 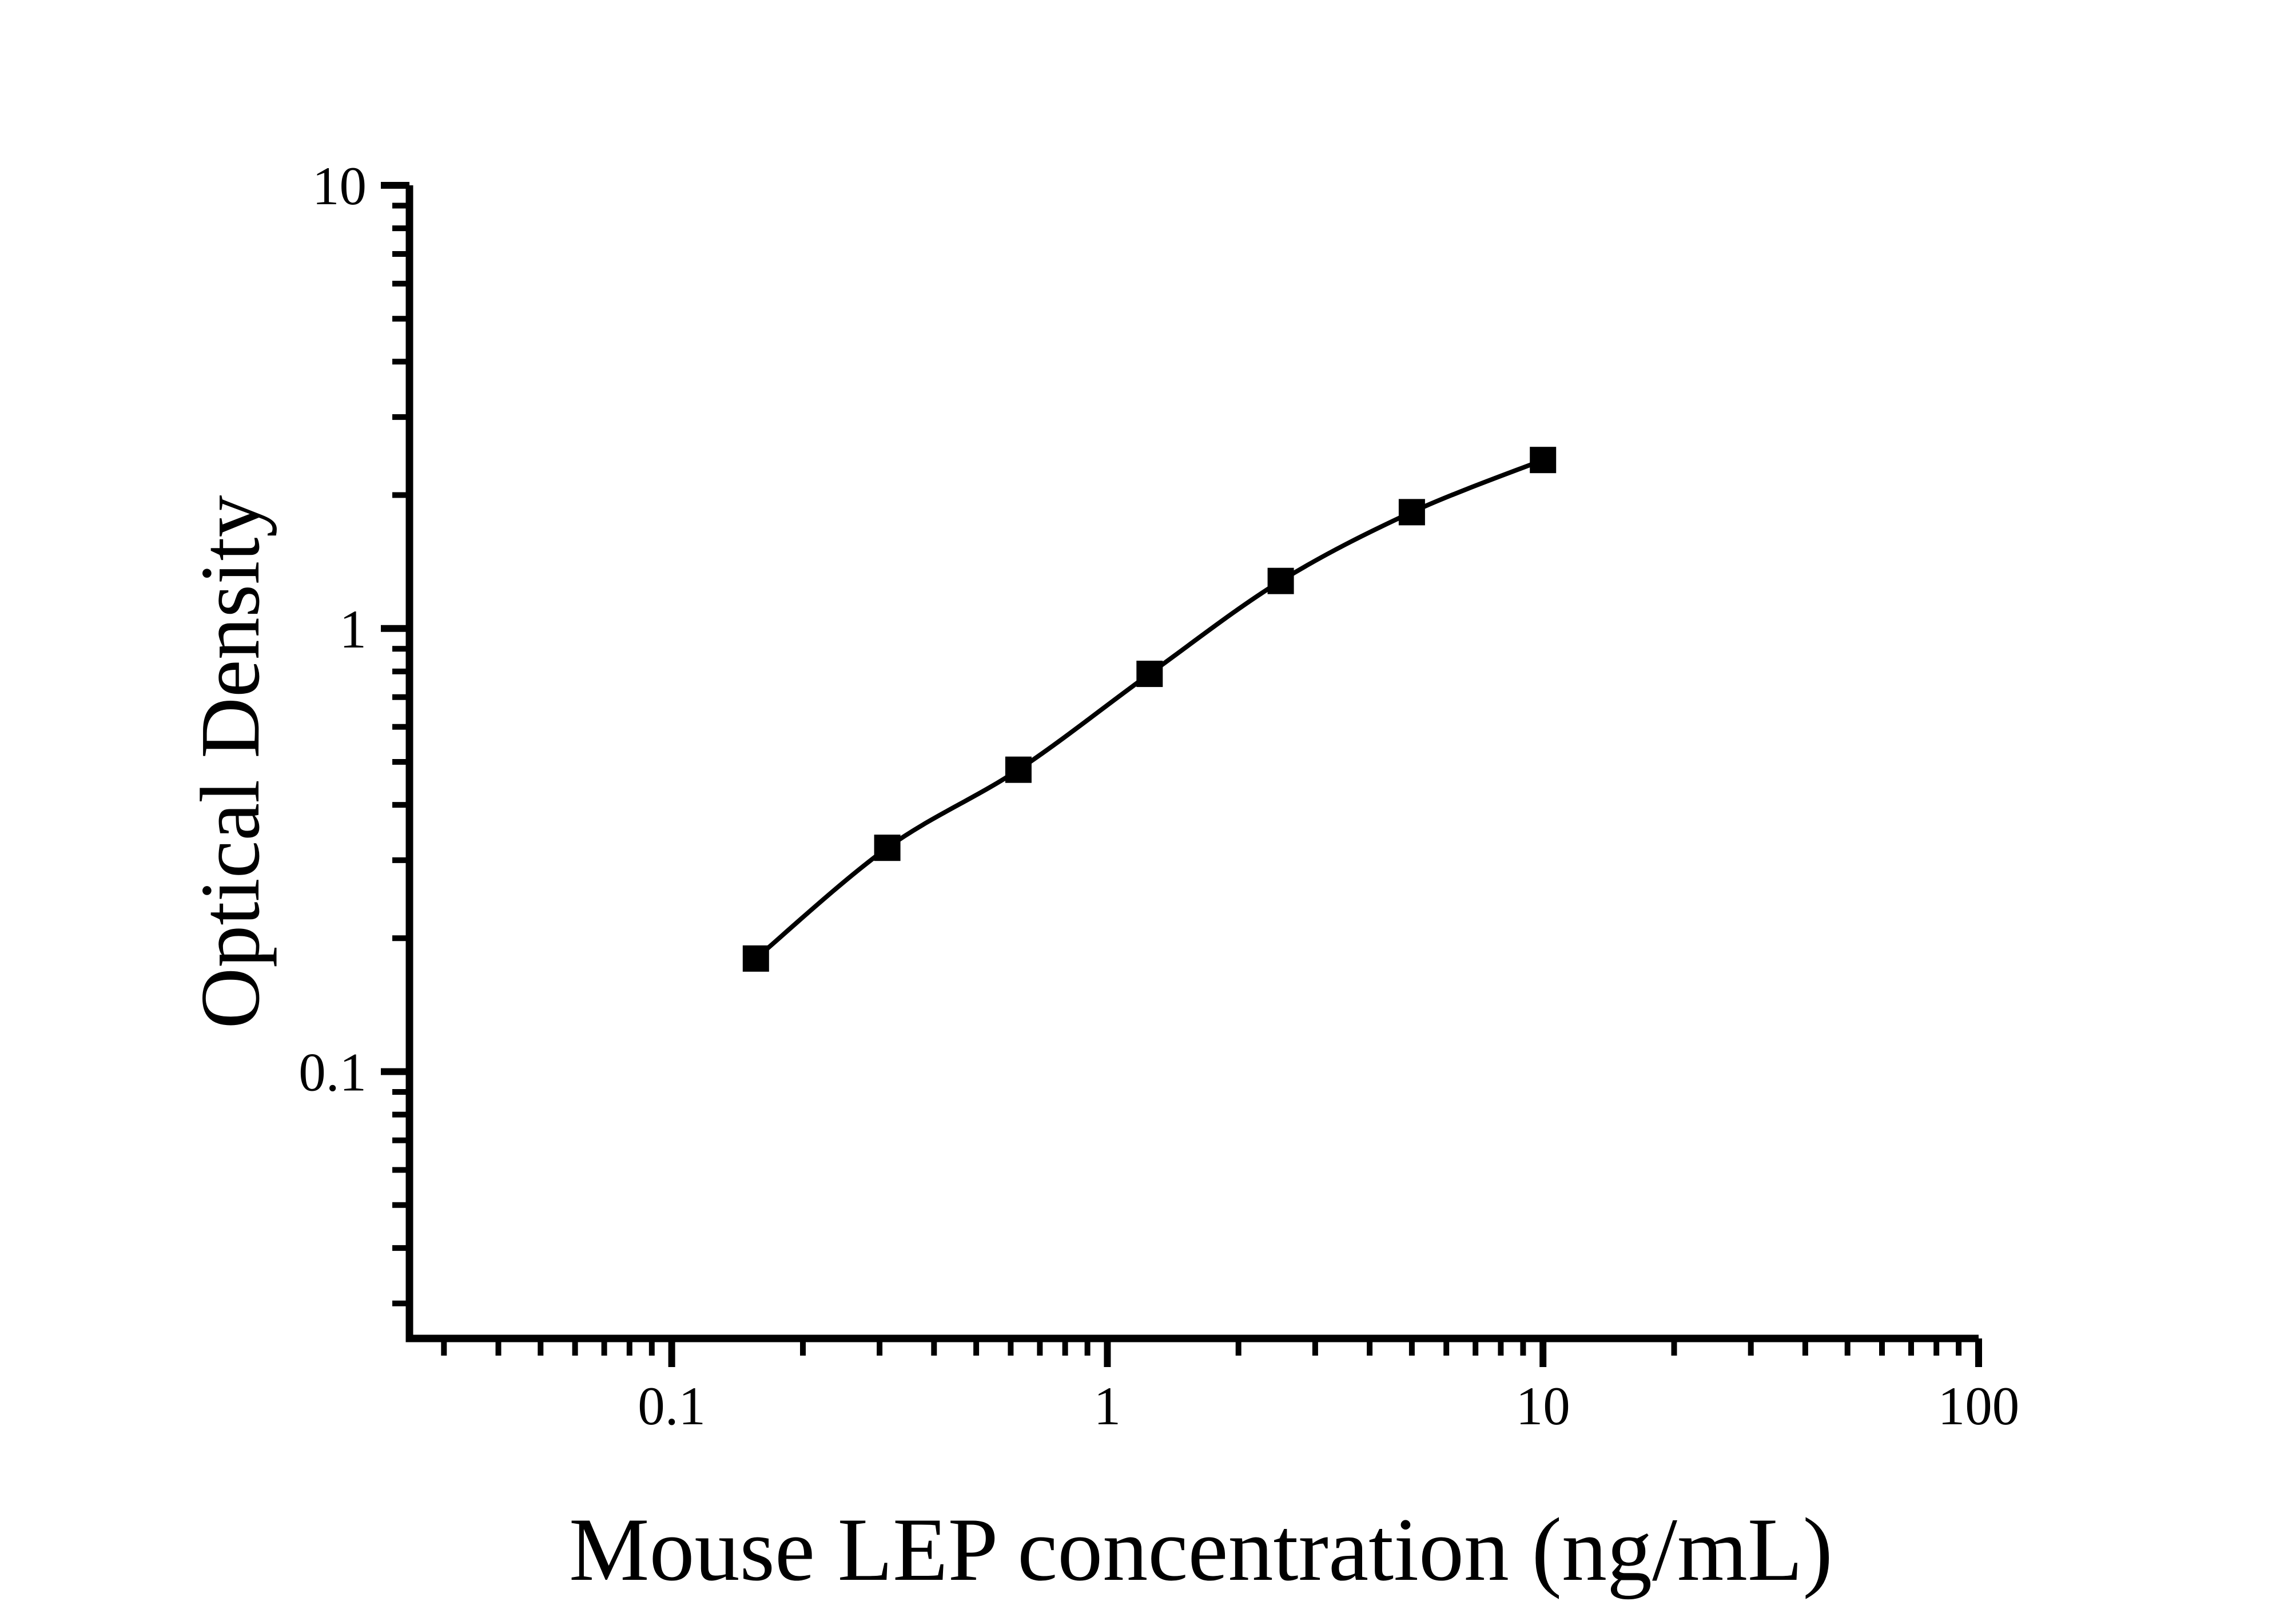 I want to click on y-axis-title: Optical Density, so click(x=231, y=761).